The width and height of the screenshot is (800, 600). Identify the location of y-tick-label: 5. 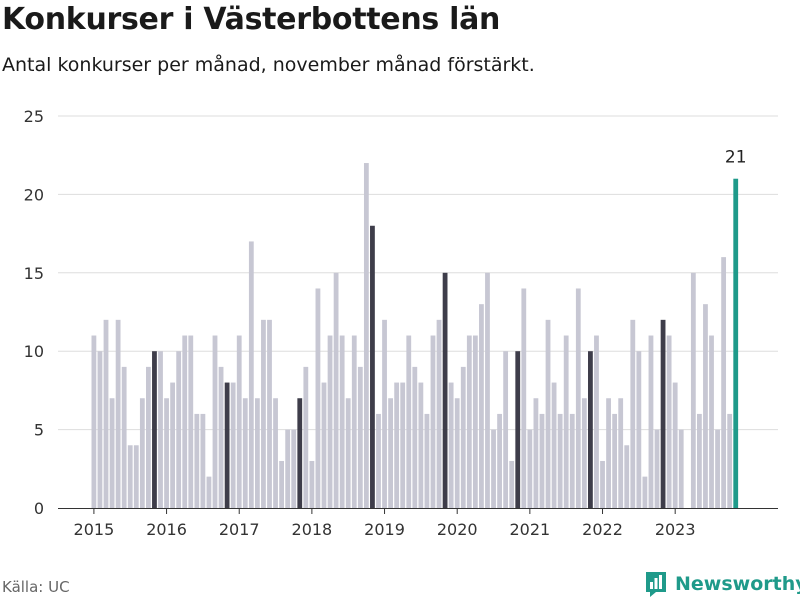
(39, 430).